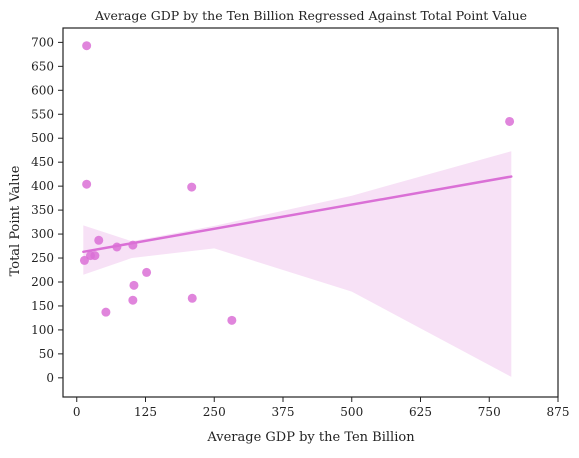 The image size is (579, 458). Describe the element at coordinates (42, 282) in the screenshot. I see `y-tick-label: 200` at that location.